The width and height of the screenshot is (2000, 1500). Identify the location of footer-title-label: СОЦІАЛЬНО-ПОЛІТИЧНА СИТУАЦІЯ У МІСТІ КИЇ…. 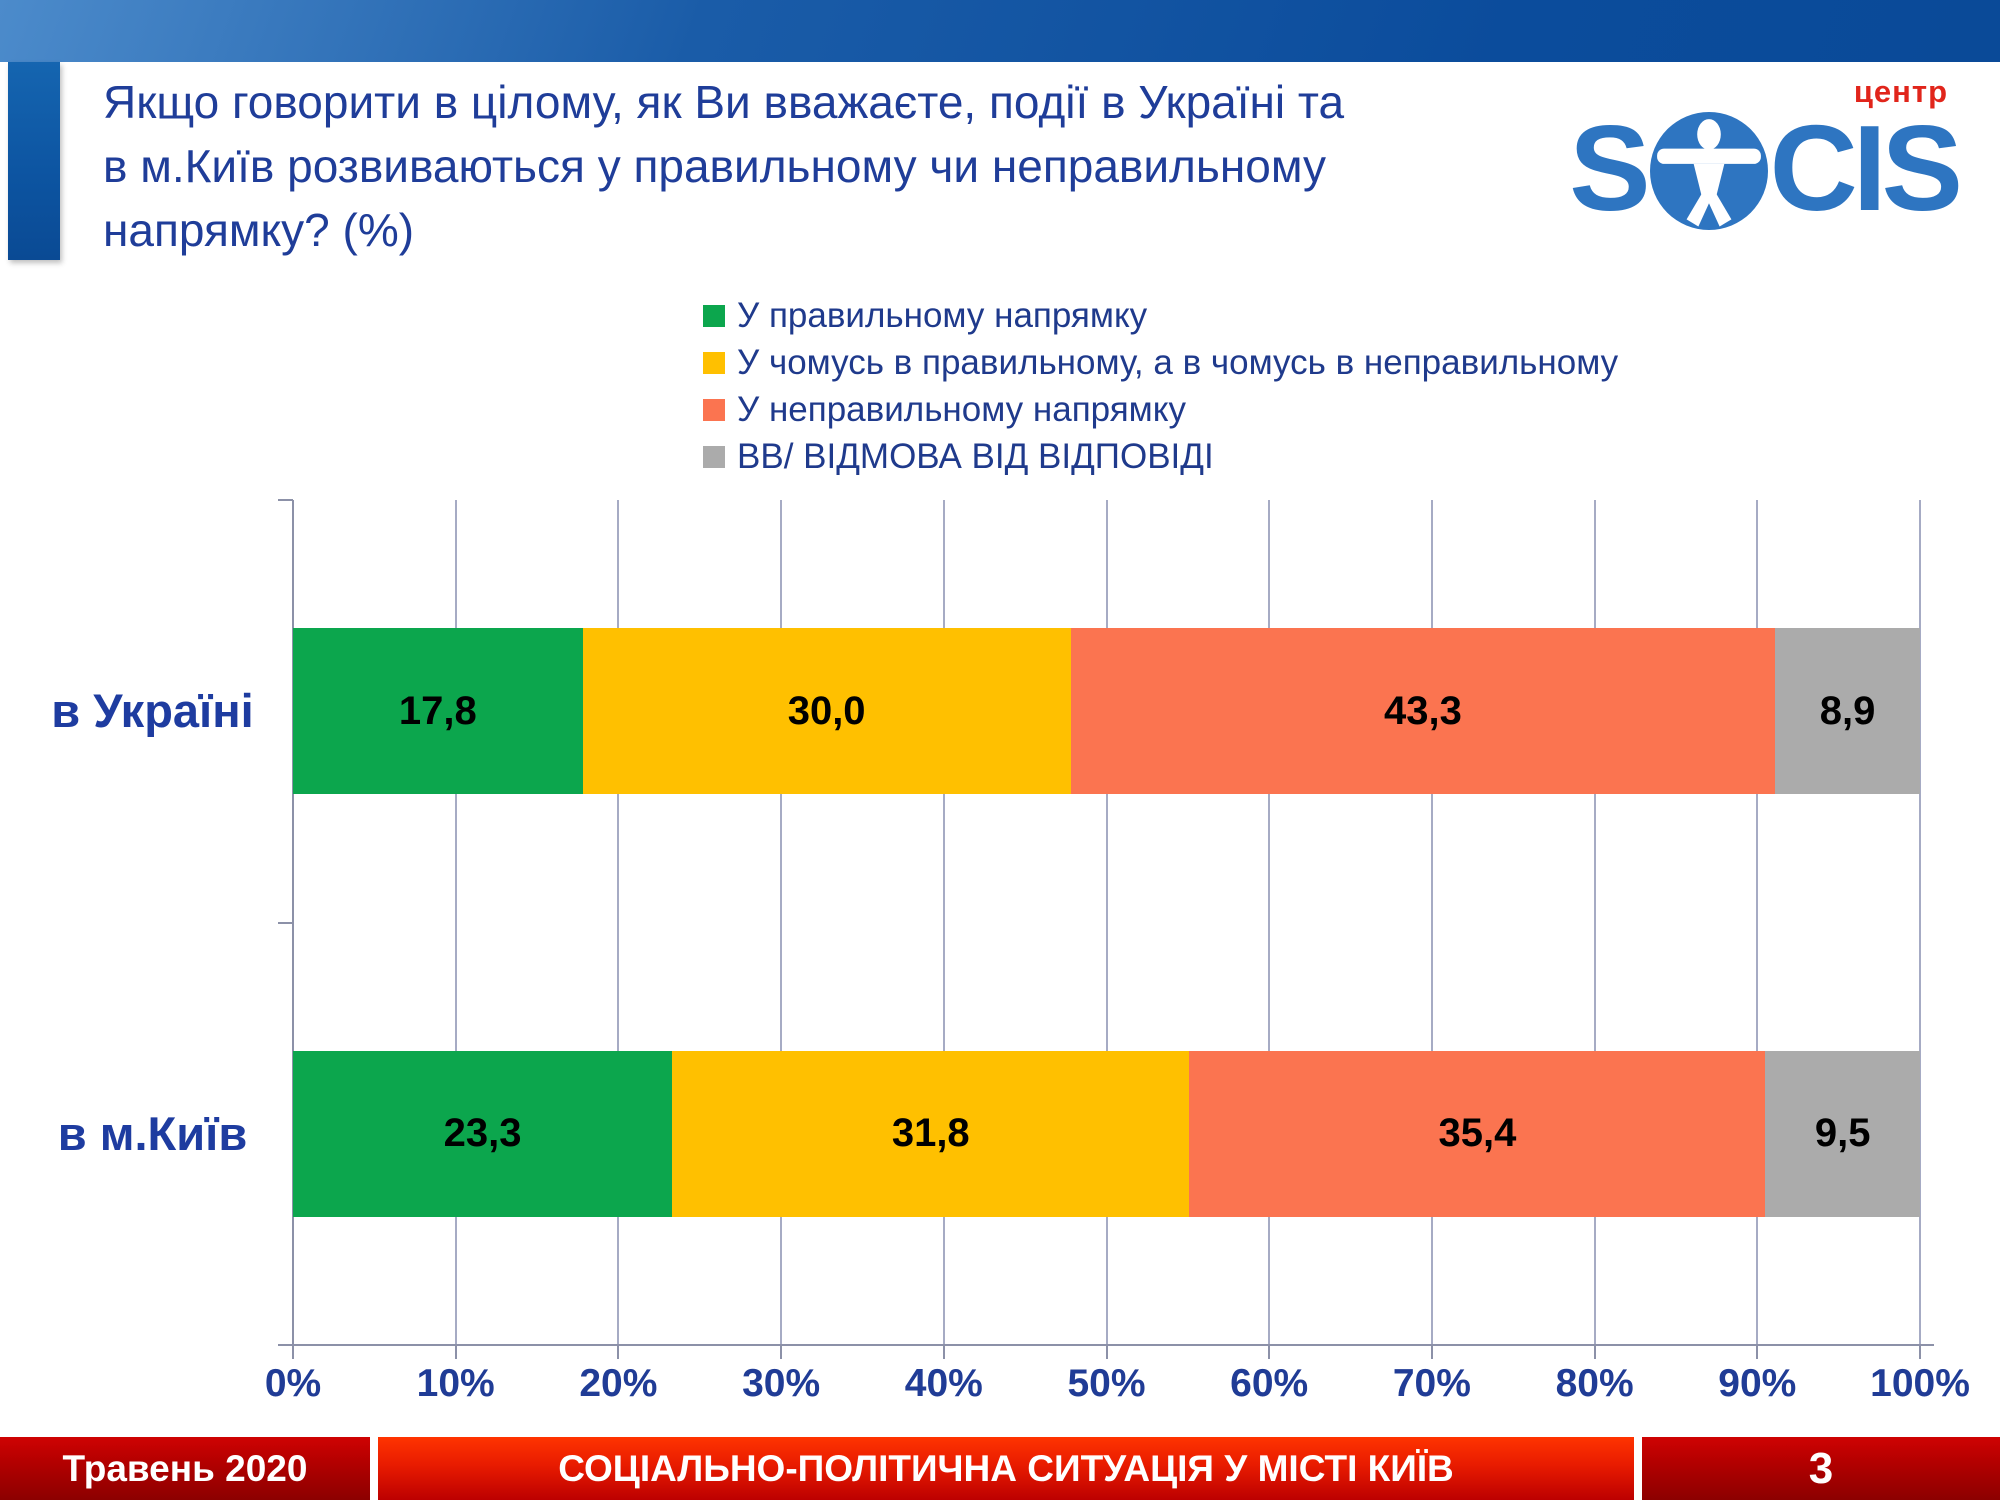
(1006, 1468).